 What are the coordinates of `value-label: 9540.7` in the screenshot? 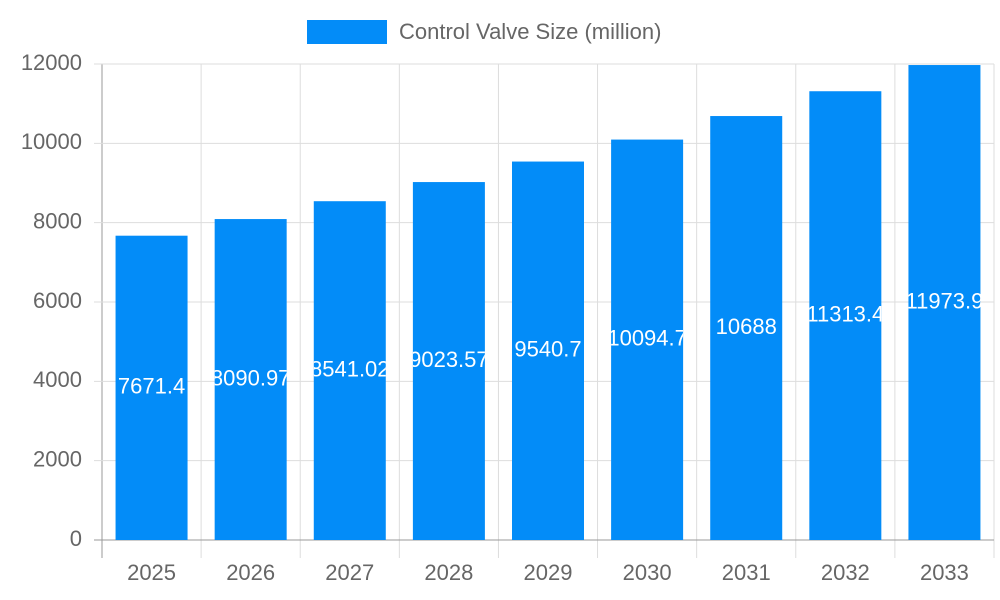 It's located at (547, 349).